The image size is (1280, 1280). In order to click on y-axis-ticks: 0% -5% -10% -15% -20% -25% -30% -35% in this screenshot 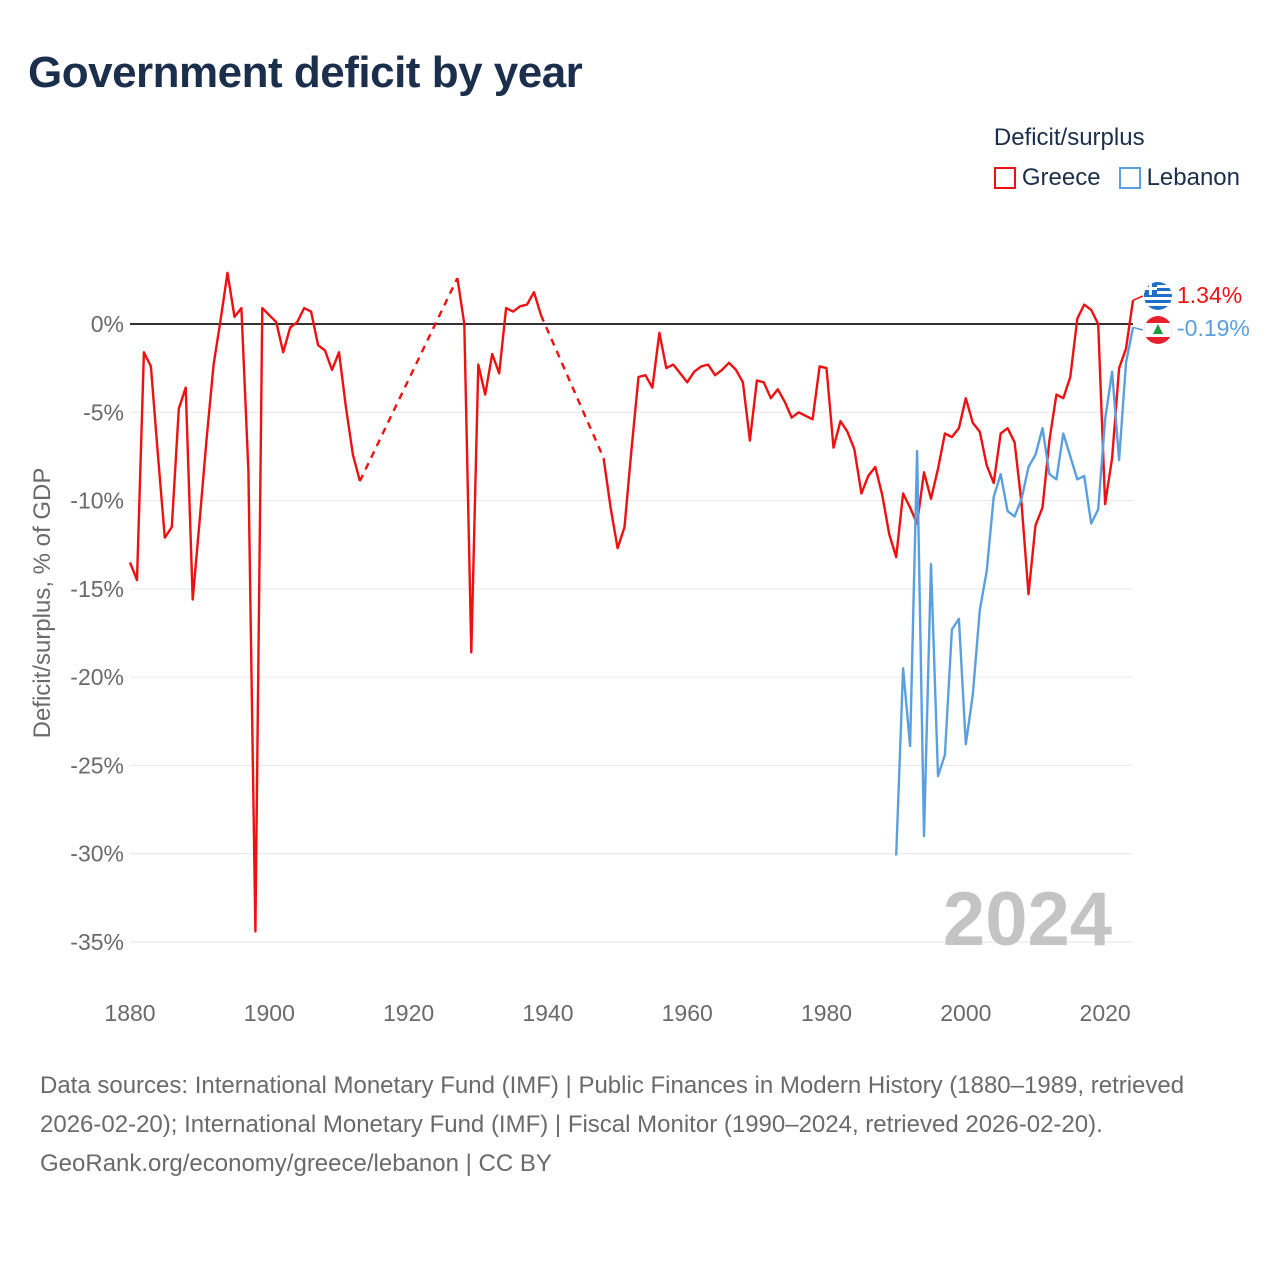, I will do `click(97, 633)`.